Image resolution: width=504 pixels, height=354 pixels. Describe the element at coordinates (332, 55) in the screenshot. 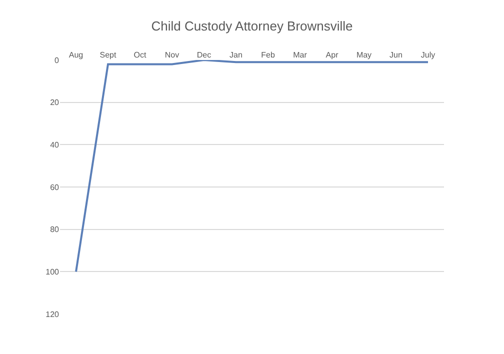

I see `x-tick-label: Apr` at that location.